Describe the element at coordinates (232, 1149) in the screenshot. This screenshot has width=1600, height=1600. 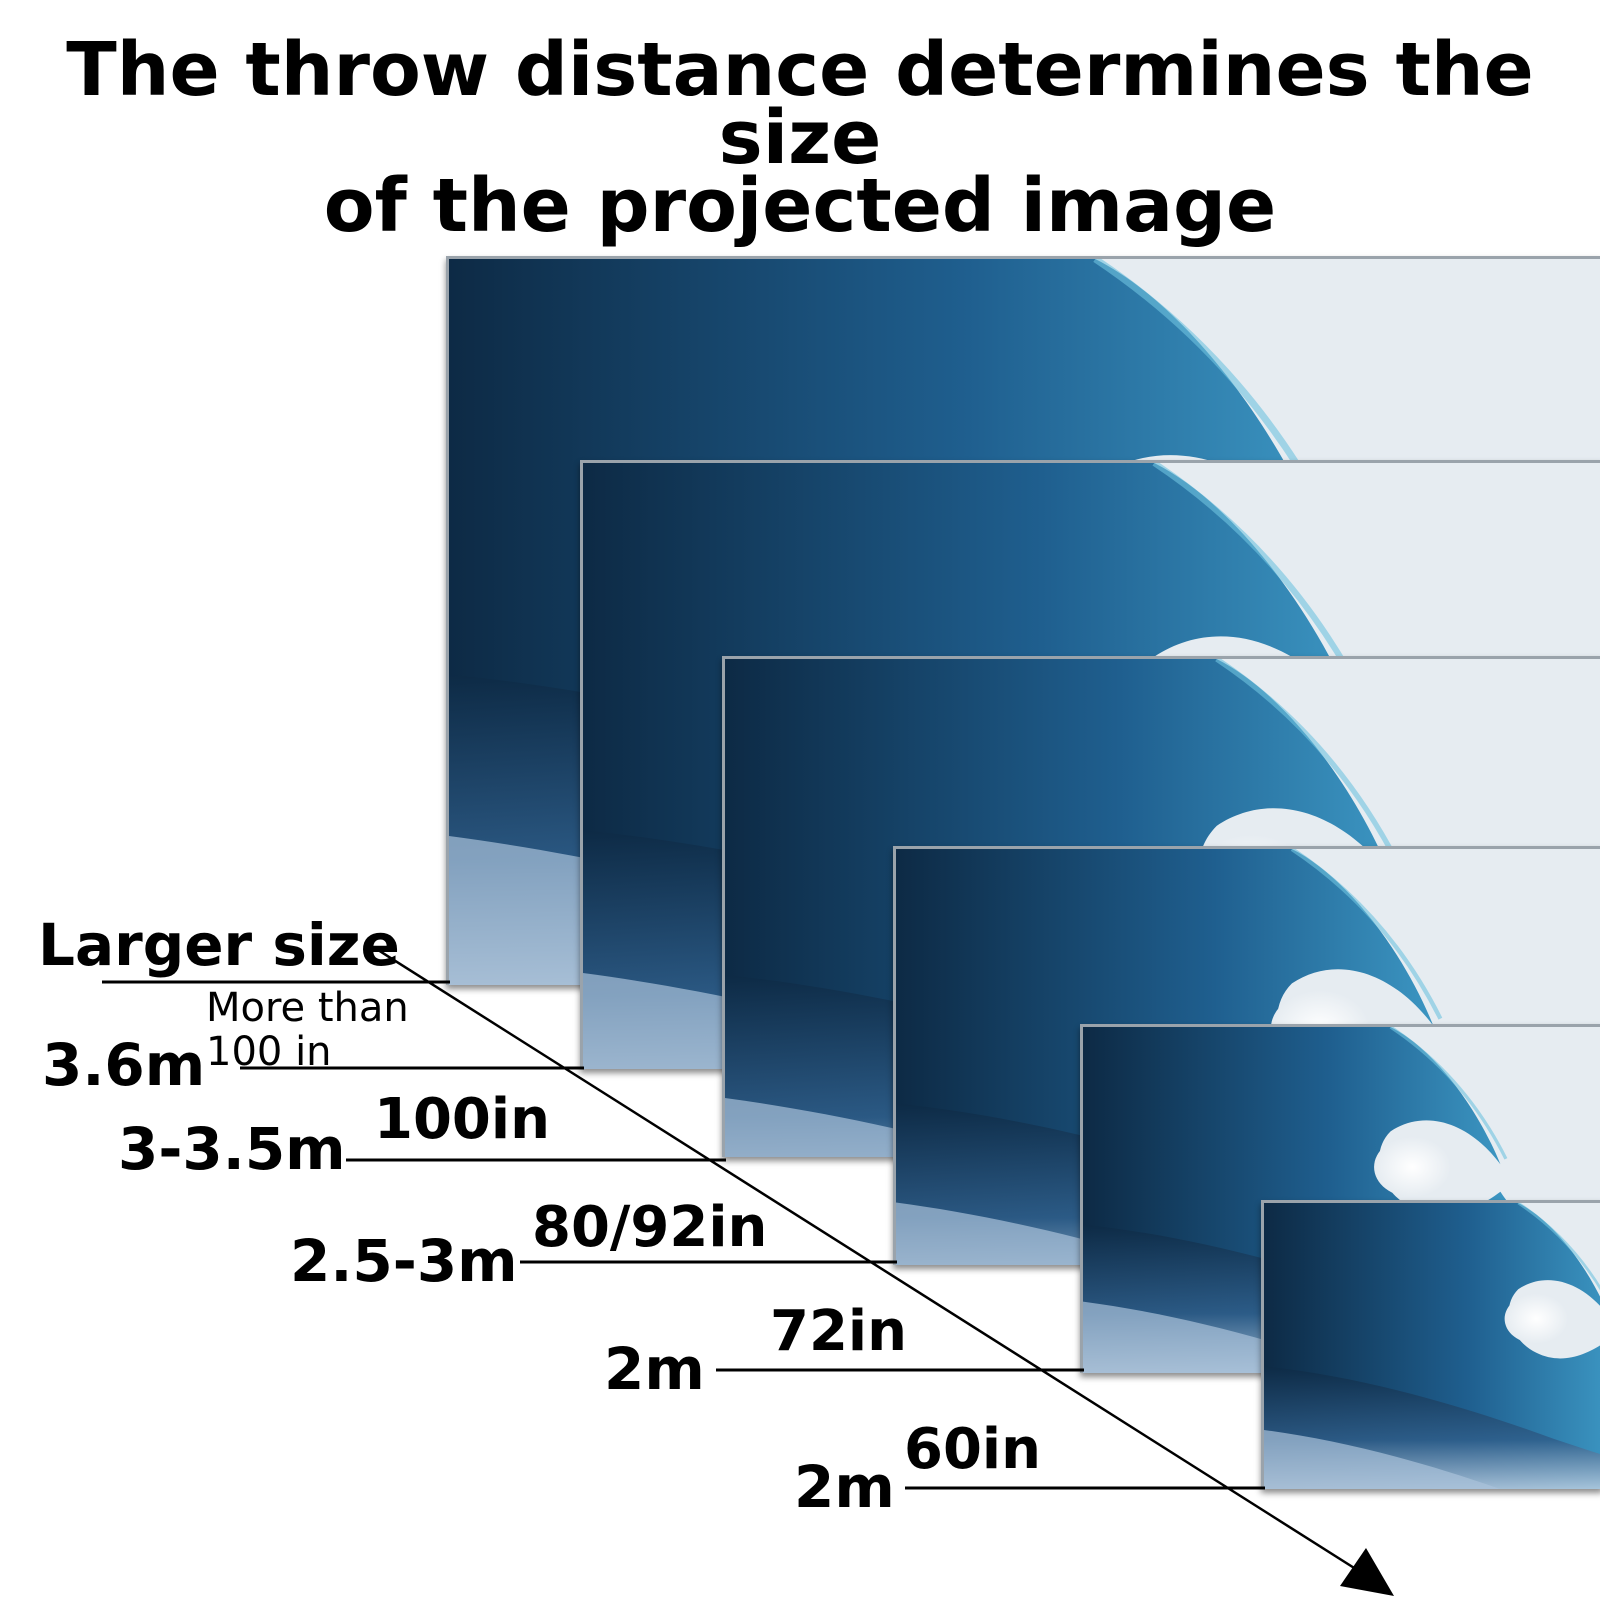
I see `distance-label-row-2: 3-3.5m` at that location.